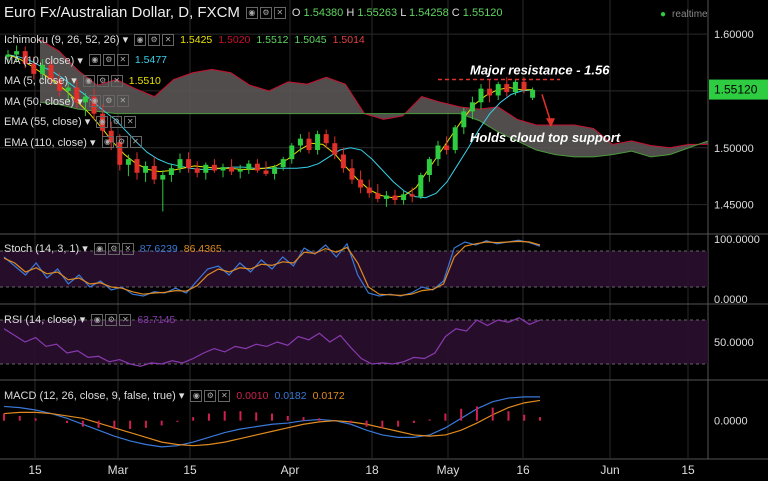 The height and width of the screenshot is (481, 768). I want to click on ohlc-value-o: 1.54380, so click(325, 12).